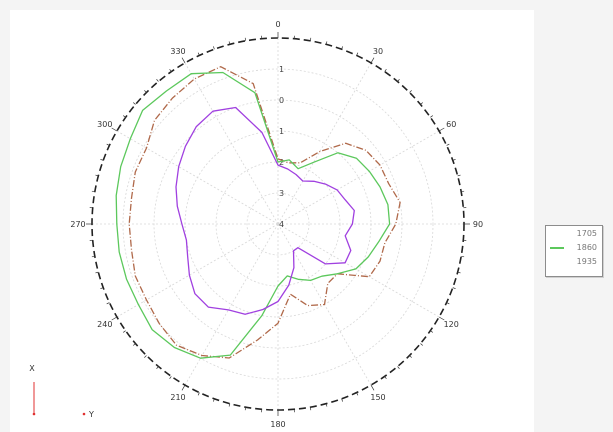 The width and height of the screenshot is (613, 432). What do you see at coordinates (177, 397) in the screenshot?
I see `angle-label-210: 210` at bounding box center [177, 397].